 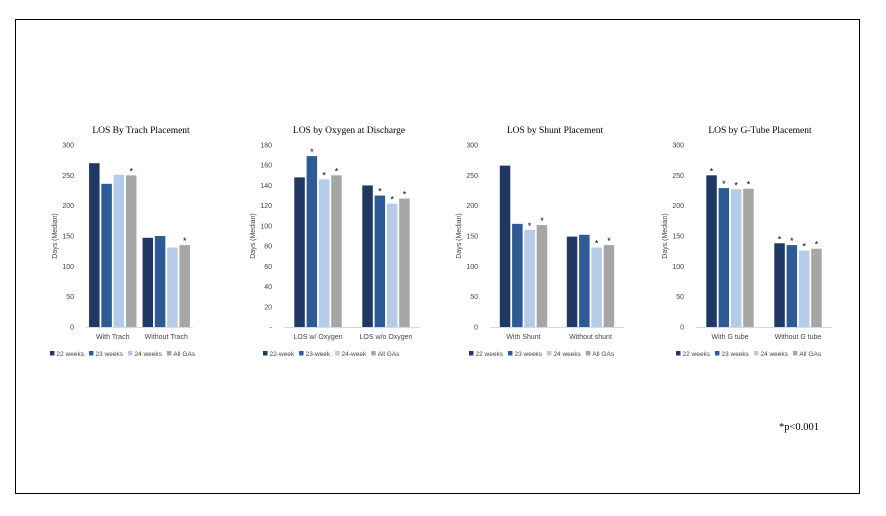 What do you see at coordinates (268, 247) in the screenshot?
I see `y-tick-label: 80` at bounding box center [268, 247].